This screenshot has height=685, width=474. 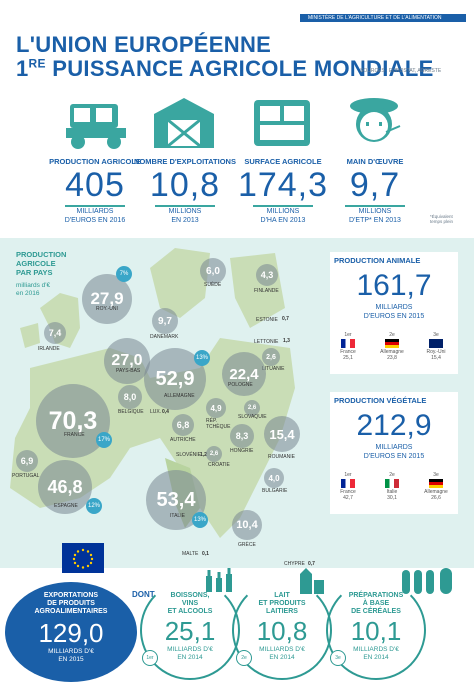 I want to click on cat2-t1: LAIT, so click(x=282, y=595).